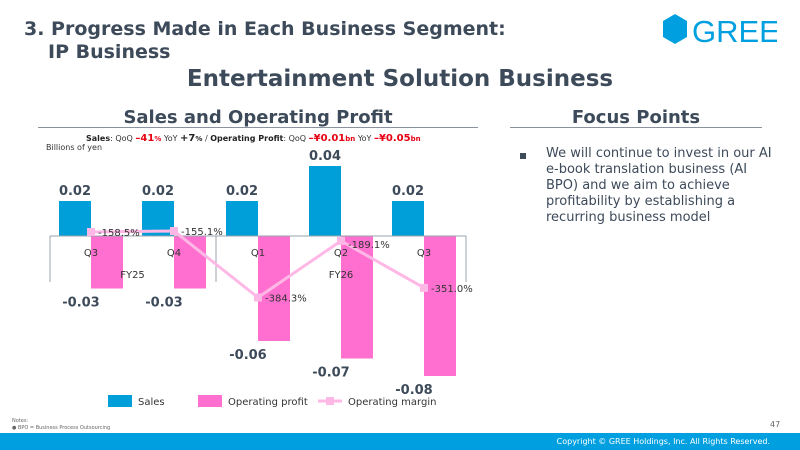  I want to click on bullet-icon, so click(523, 156).